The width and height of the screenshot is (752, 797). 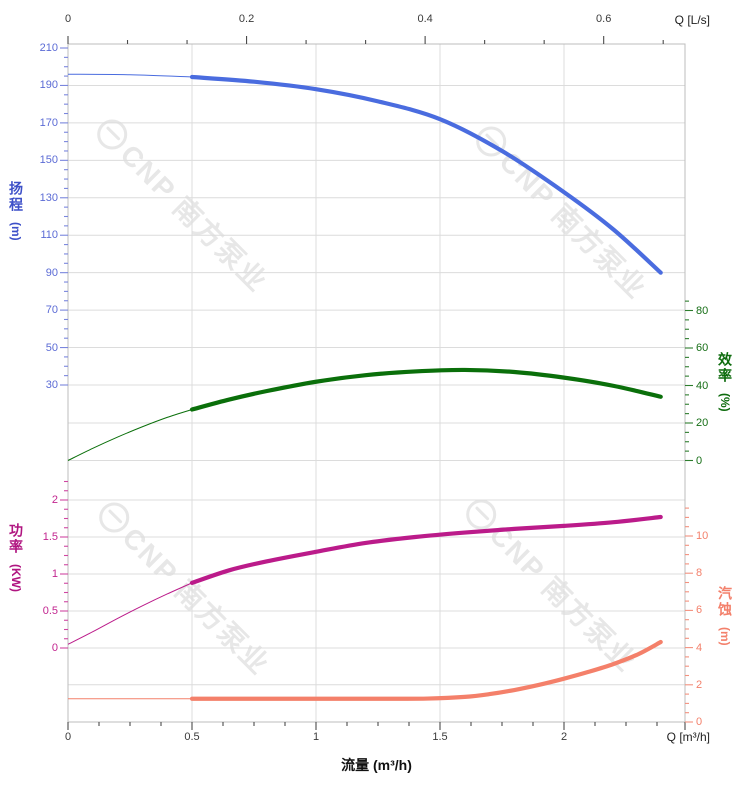 What do you see at coordinates (130, 75) in the screenshot?
I see `head-curve-thin` at bounding box center [130, 75].